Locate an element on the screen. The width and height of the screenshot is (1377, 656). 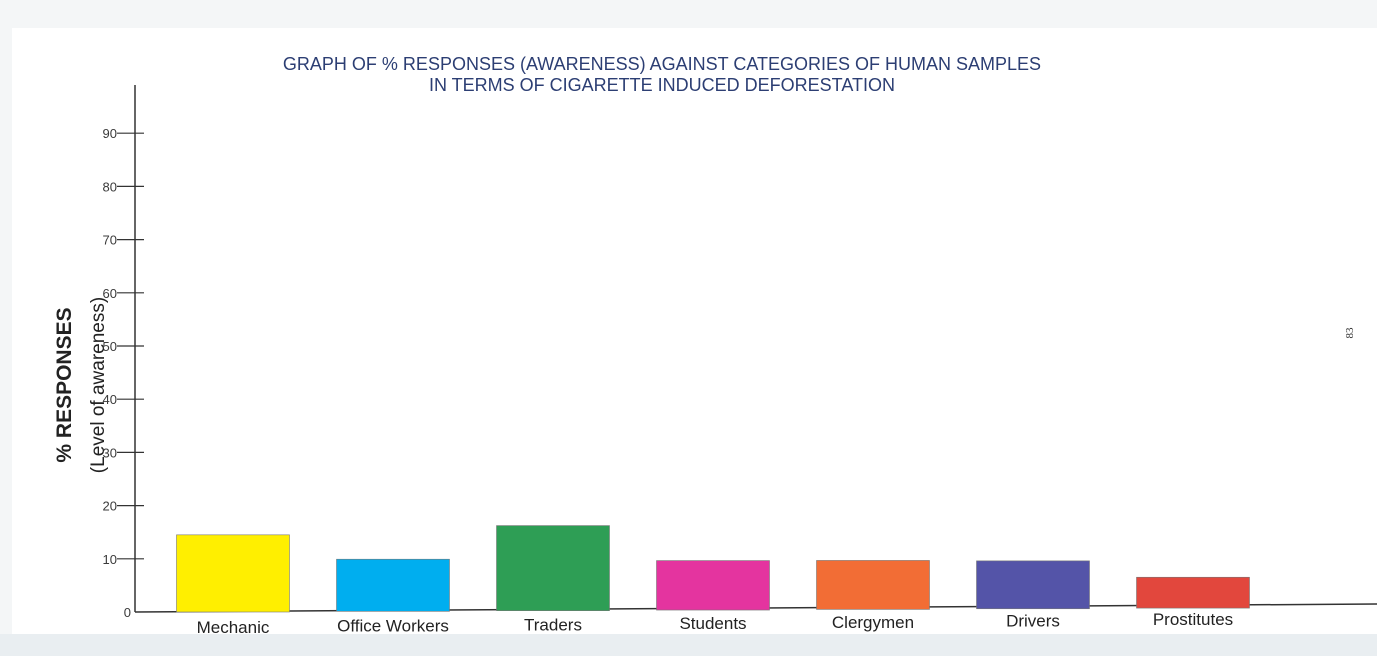
y-tick-label: 70 is located at coordinates (110, 240).